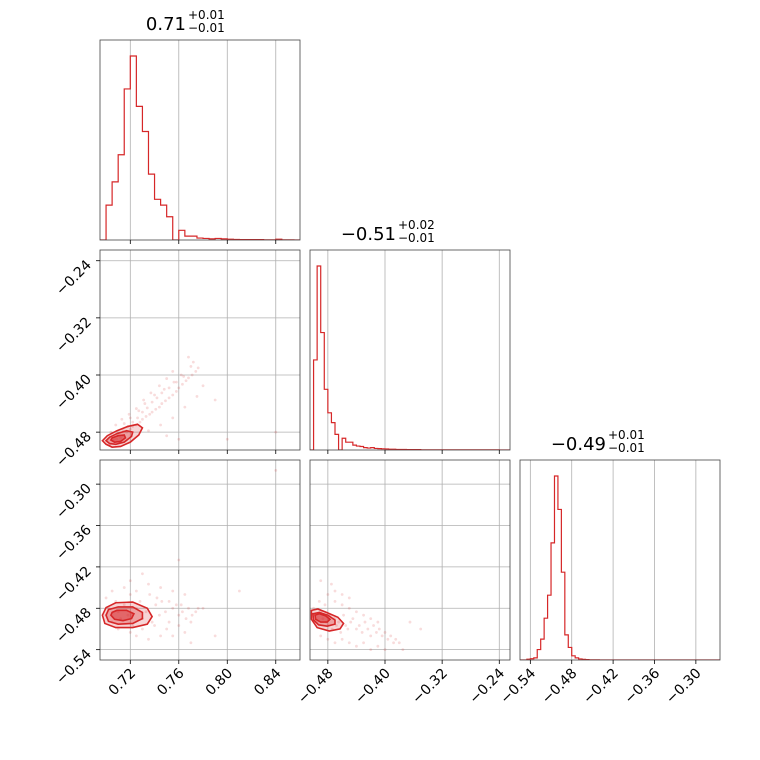 The image size is (760, 760). What do you see at coordinates (626, 448) in the screenshot?
I see `panel-title-lower-2: −0.01` at bounding box center [626, 448].